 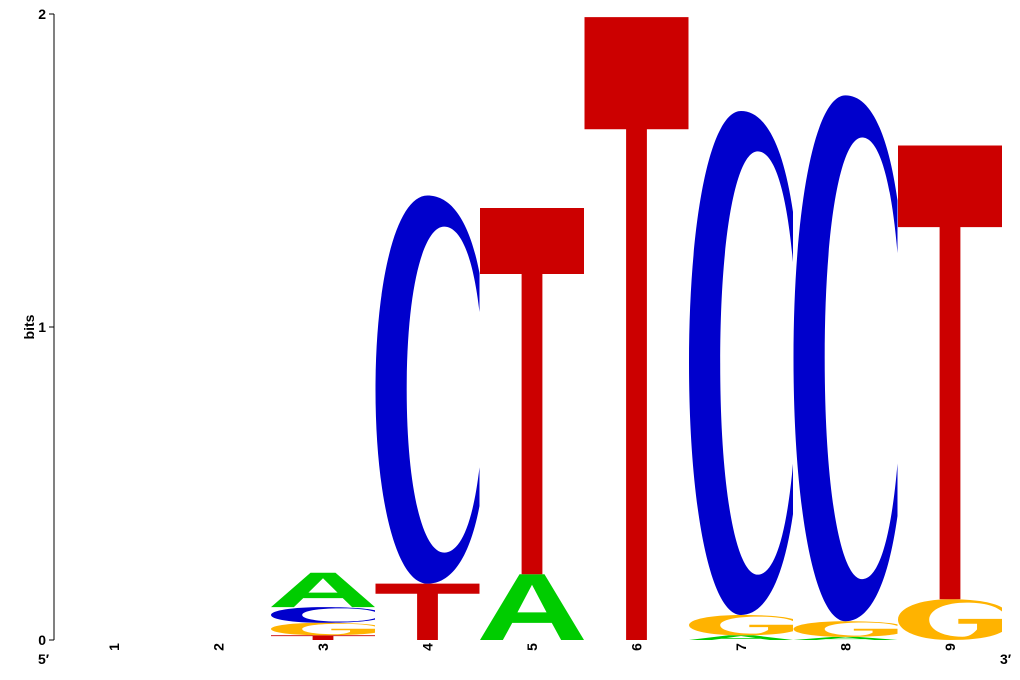 What do you see at coordinates (741, 647) in the screenshot?
I see `x-tick-label-7: 7` at bounding box center [741, 647].